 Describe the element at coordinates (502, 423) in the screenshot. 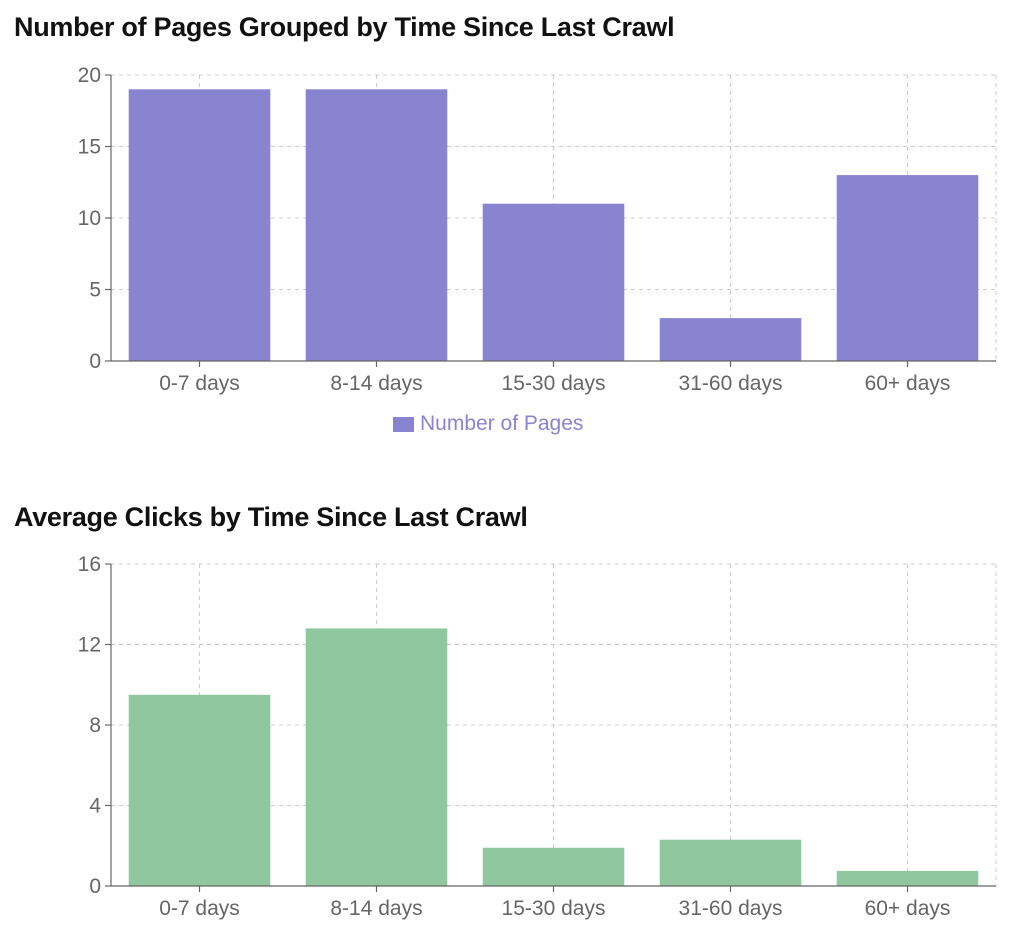

I see `legend-label: Number of Pages` at that location.